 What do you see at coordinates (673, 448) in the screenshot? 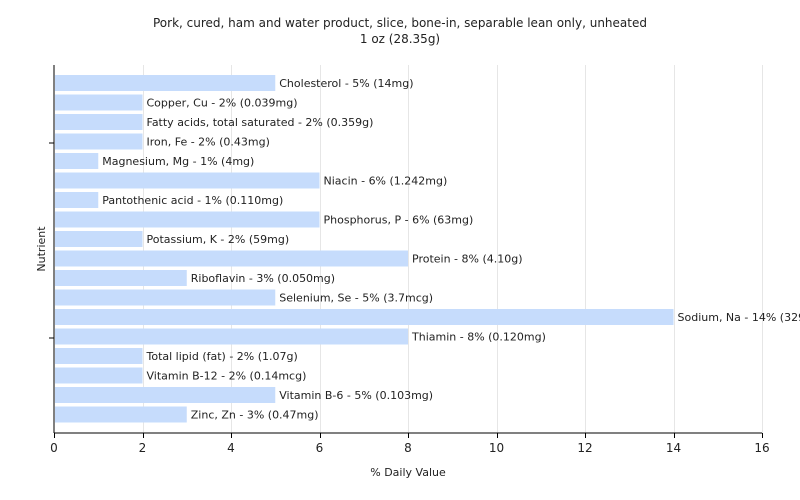
I see `x-tick-label: 14` at bounding box center [673, 448].